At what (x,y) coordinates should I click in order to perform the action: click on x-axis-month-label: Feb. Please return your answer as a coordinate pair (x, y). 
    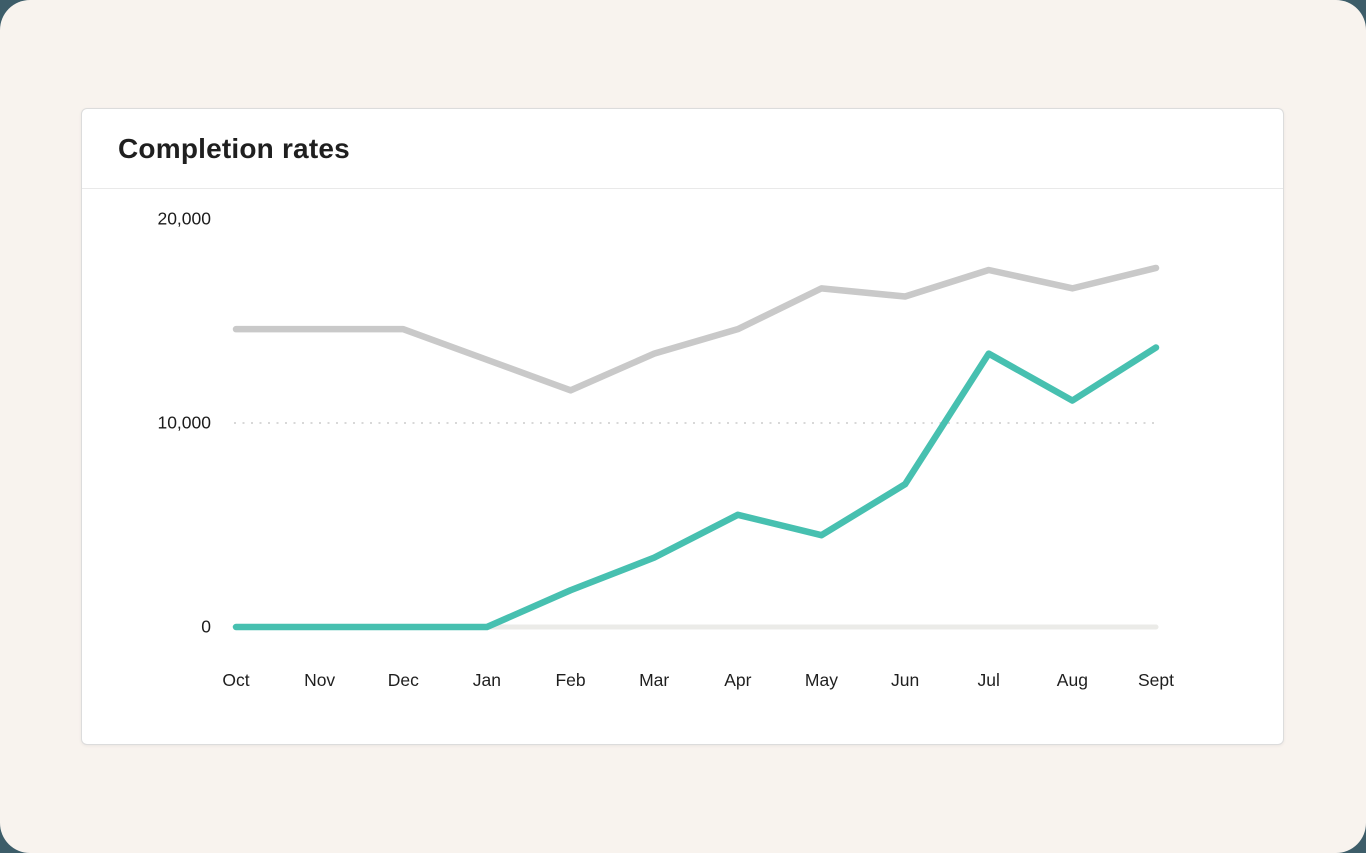
    Looking at the image, I should click on (570, 680).